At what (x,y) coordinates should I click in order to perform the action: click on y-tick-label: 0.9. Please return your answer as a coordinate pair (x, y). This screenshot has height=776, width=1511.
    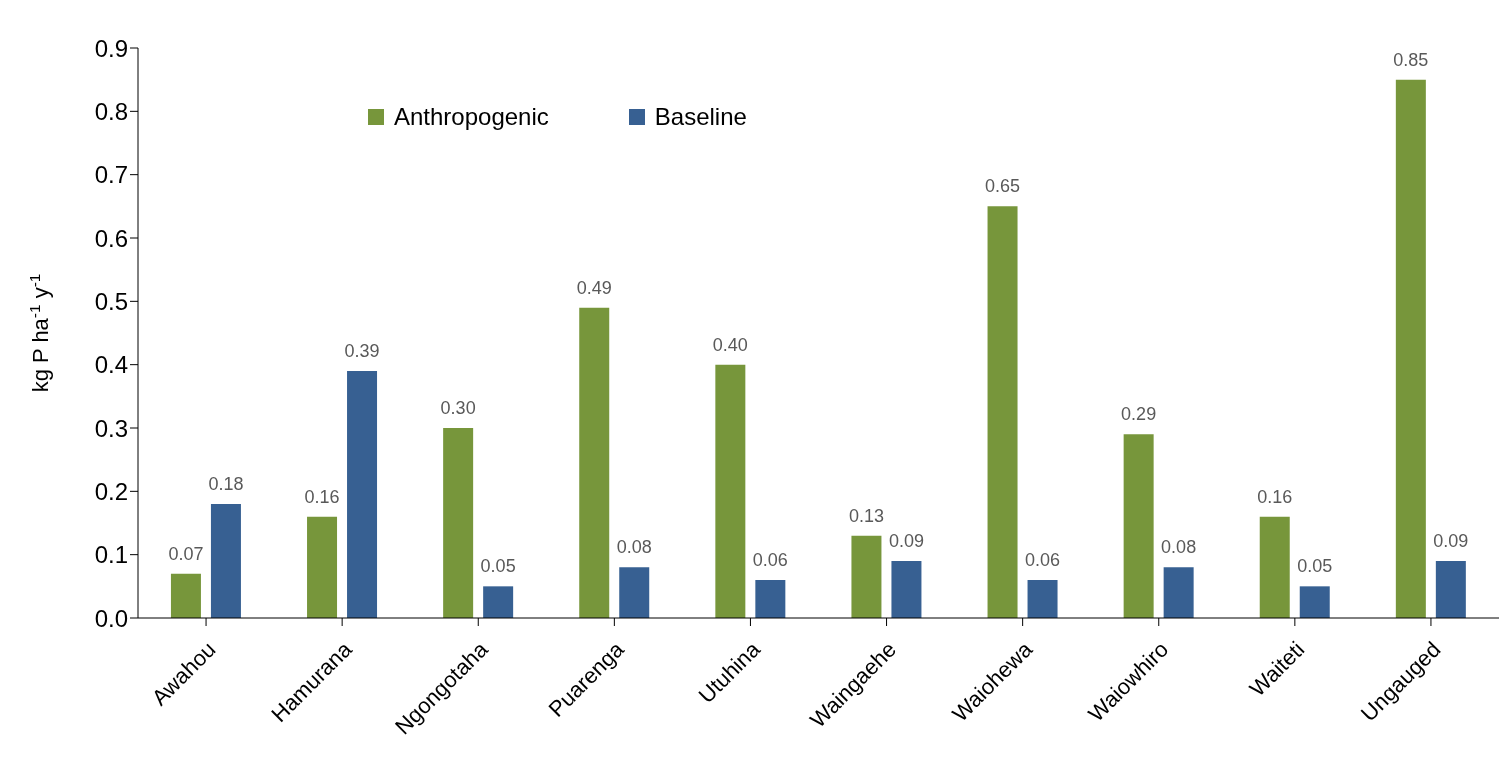
    Looking at the image, I should click on (111, 48).